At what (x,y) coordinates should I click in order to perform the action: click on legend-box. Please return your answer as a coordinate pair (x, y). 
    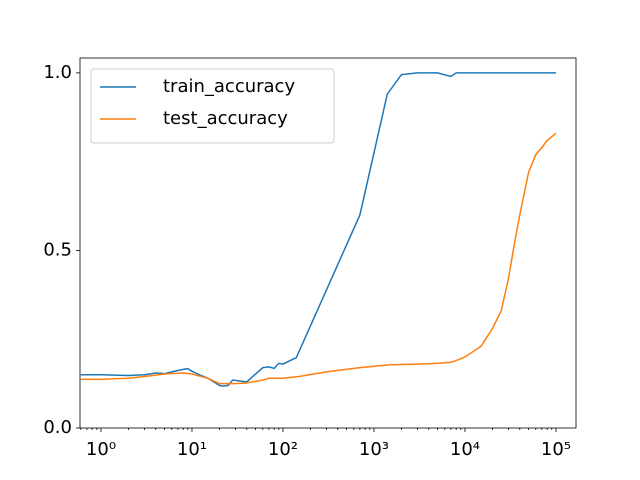
    Looking at the image, I should click on (212, 106).